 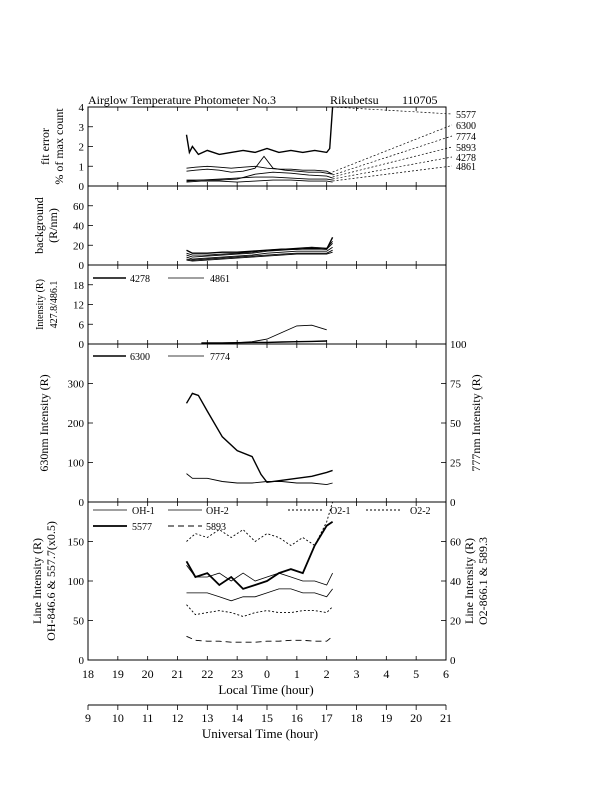 I want to click on ut-tick-label: 19, so click(x=386, y=718).